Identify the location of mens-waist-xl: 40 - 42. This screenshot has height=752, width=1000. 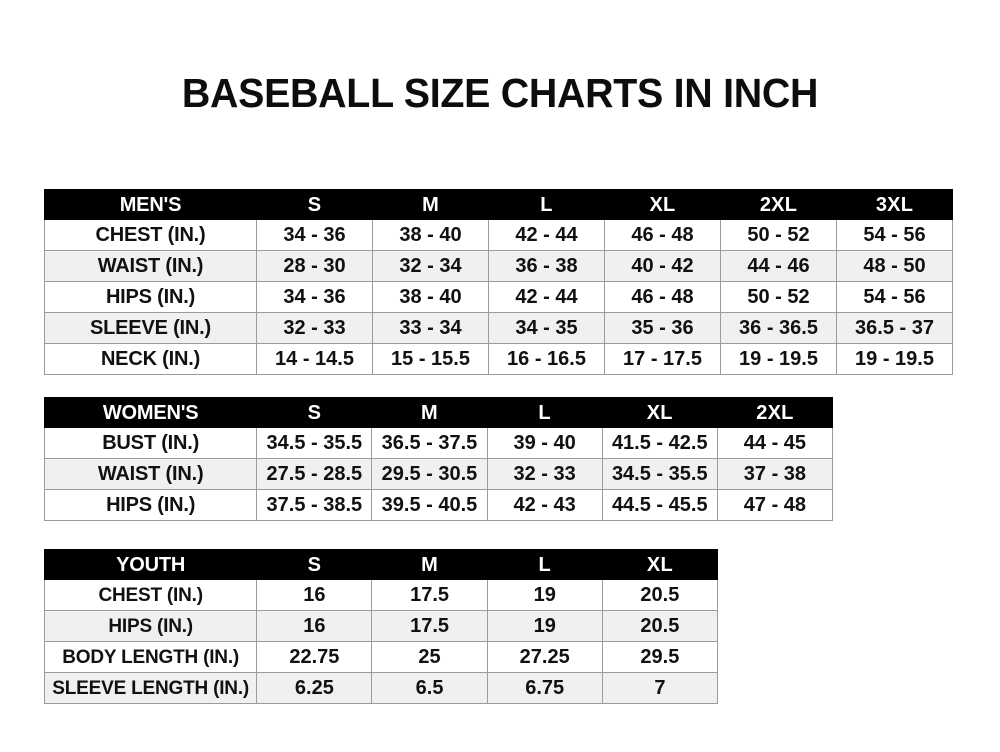
(662, 266).